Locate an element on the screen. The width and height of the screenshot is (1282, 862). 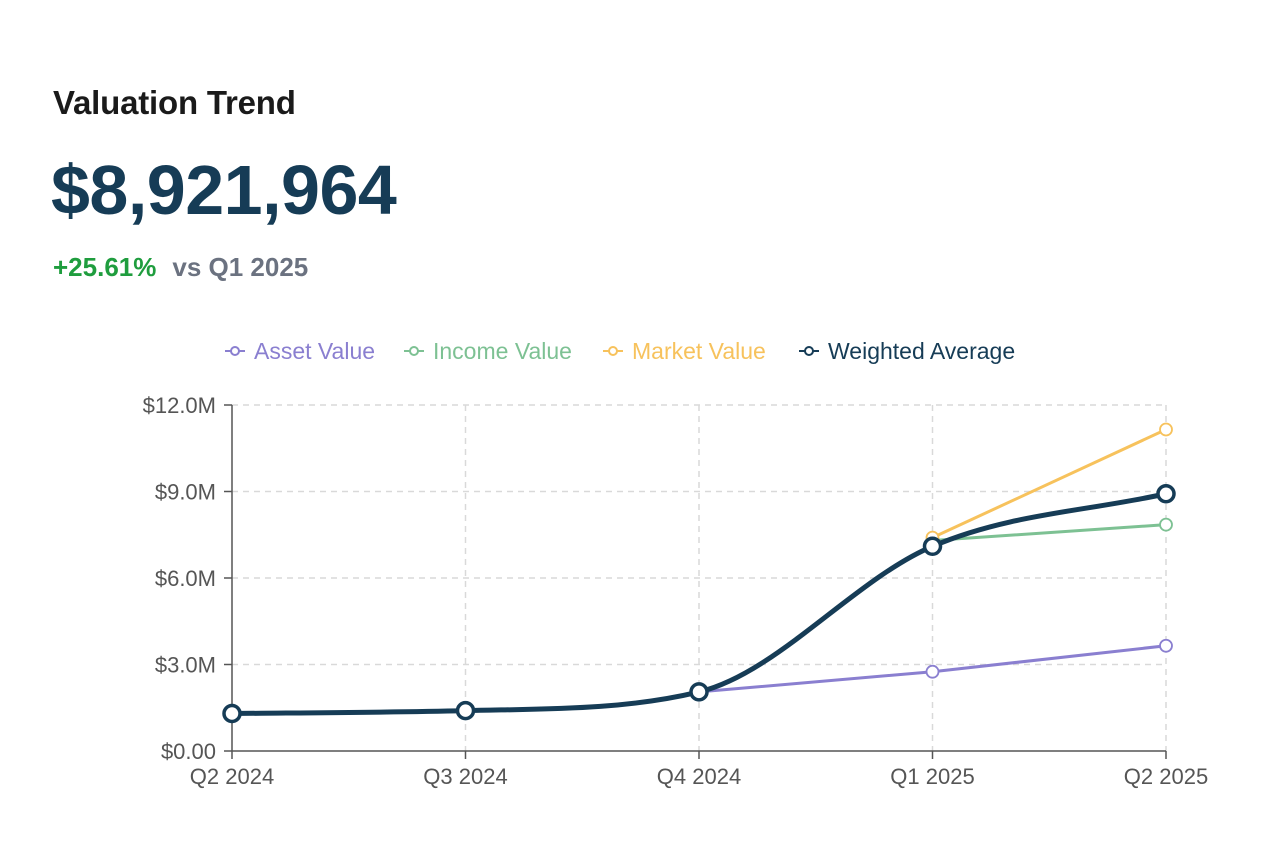
y-tick-label: $9.0M is located at coordinates (185, 492).